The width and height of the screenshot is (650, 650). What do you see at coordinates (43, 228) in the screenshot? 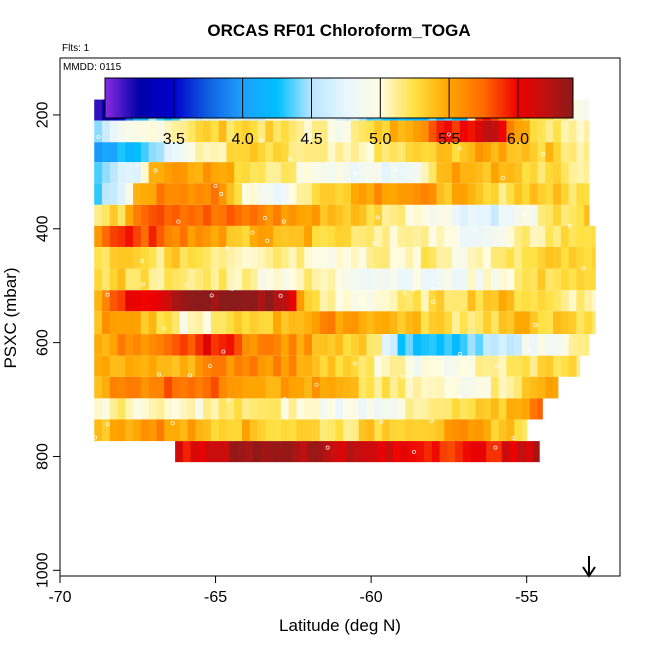
I see `y-tick-label: 400` at bounding box center [43, 228].